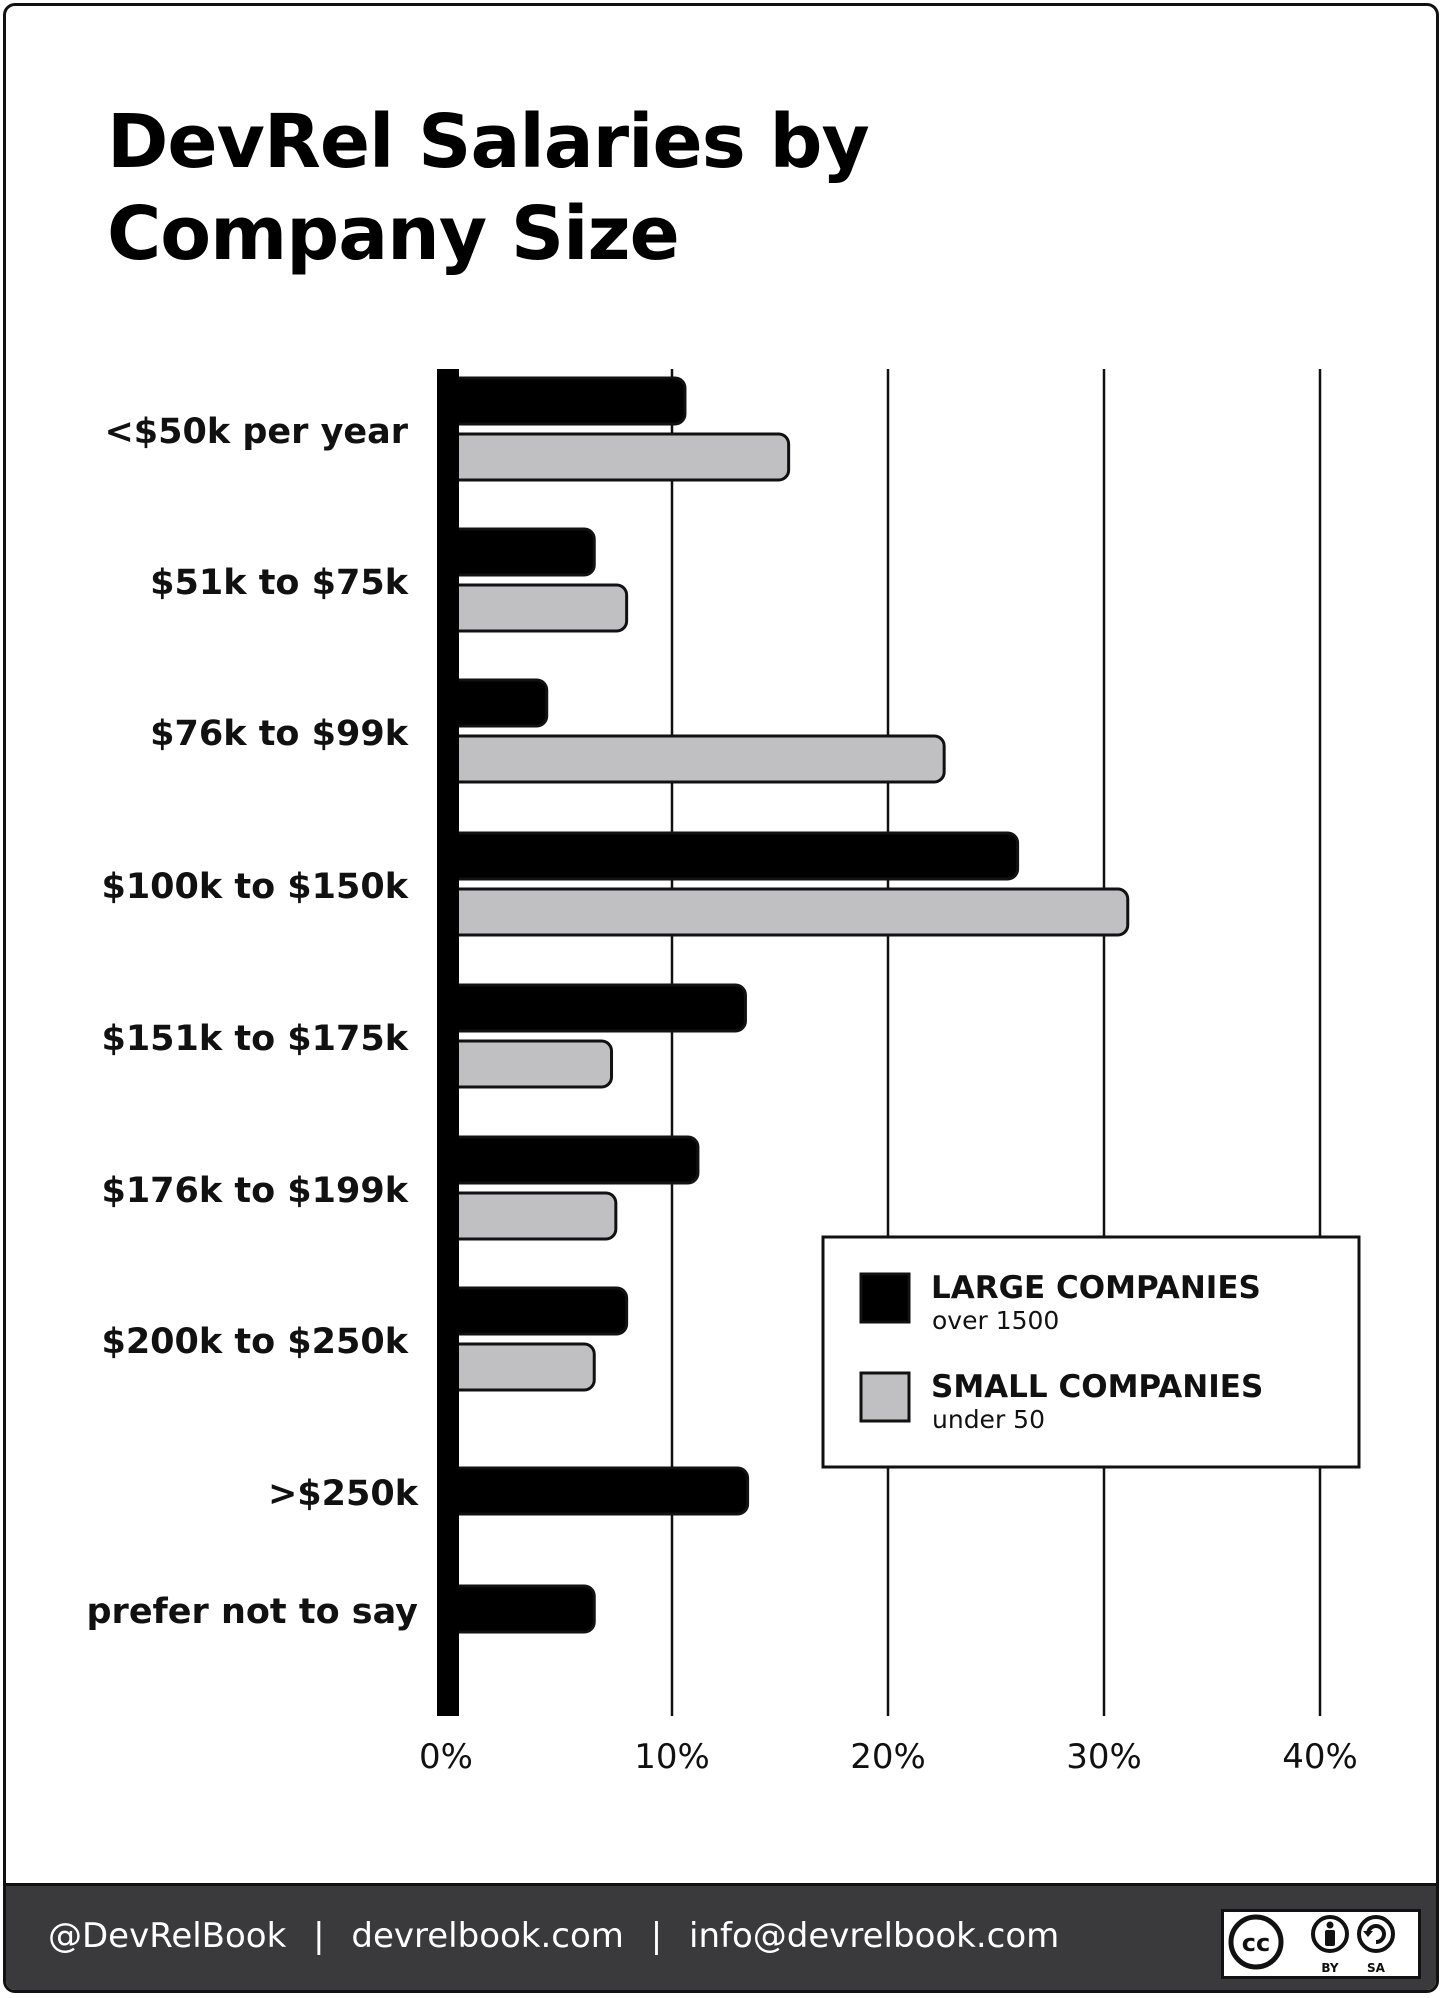 This screenshot has width=1446, height=1998. What do you see at coordinates (1330, 1934) in the screenshot?
I see `attribution-icon` at bounding box center [1330, 1934].